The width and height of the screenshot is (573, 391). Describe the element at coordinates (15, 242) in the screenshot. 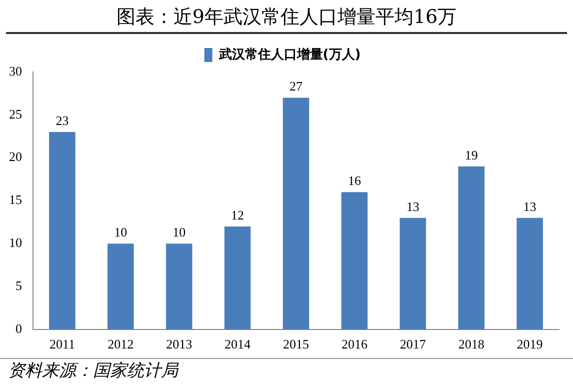

I see `y-tick-label: 10` at that location.